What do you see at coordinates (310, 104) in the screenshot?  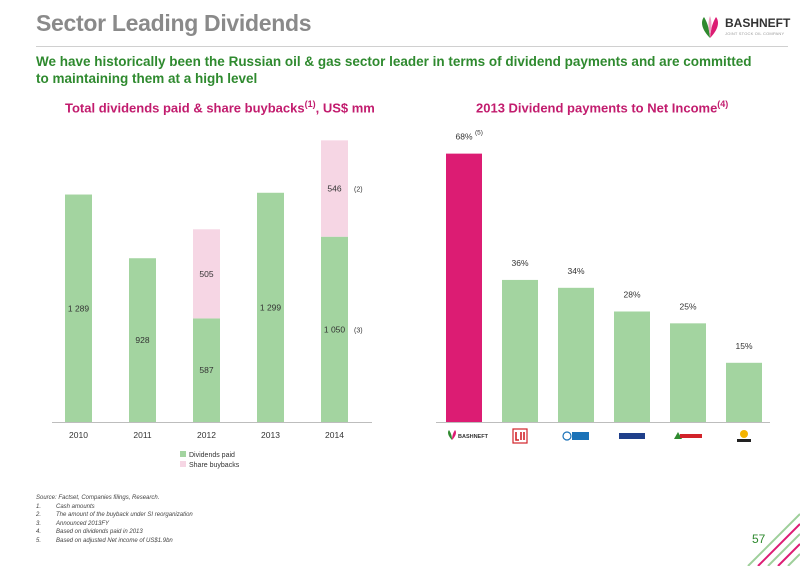 I see `left-chart-title-footnote: (1)` at bounding box center [310, 104].